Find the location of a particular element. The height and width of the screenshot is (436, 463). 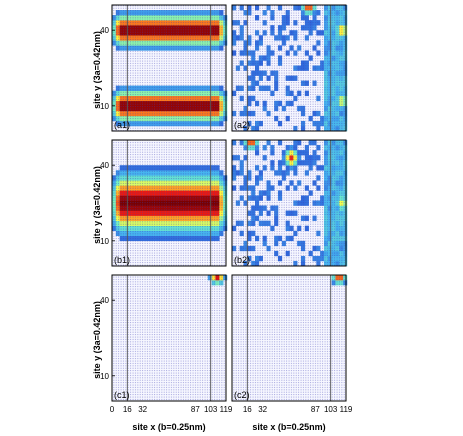

y-axis-label-c: site y (3a=0.42nm) is located at coordinates (97, 340).